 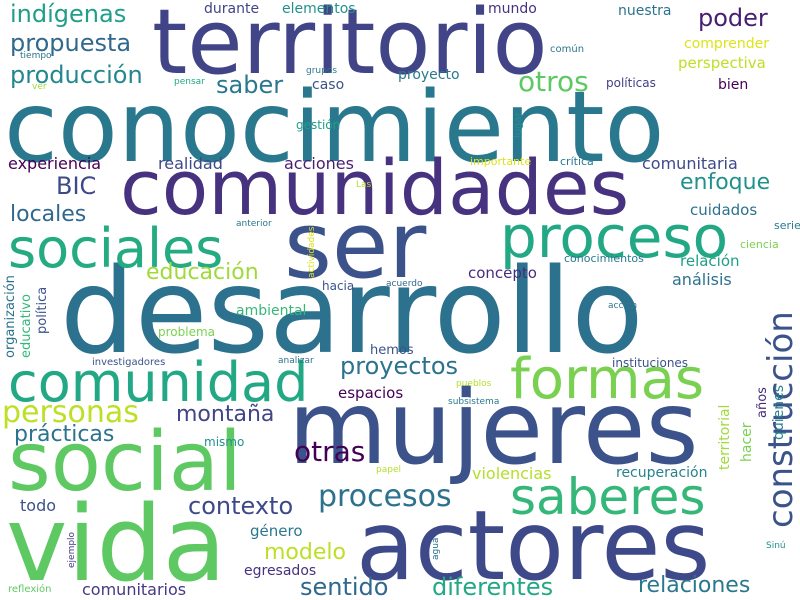 What do you see at coordinates (725, 182) in the screenshot?
I see `word-enfoque: enfoque` at bounding box center [725, 182].